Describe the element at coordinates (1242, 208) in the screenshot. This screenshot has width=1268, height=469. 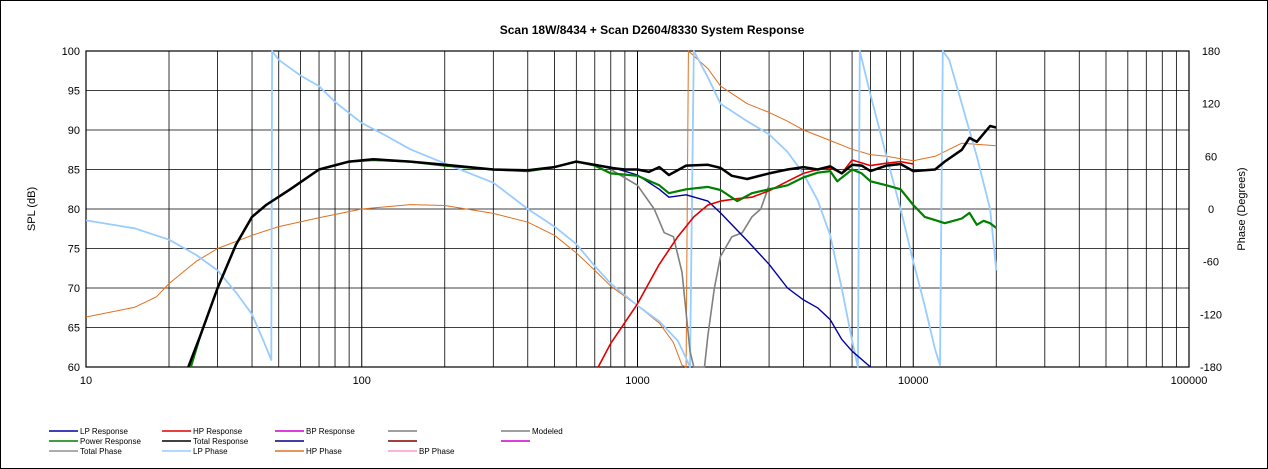
I see `y2-axis-label: Phase (Degrees)` at that location.